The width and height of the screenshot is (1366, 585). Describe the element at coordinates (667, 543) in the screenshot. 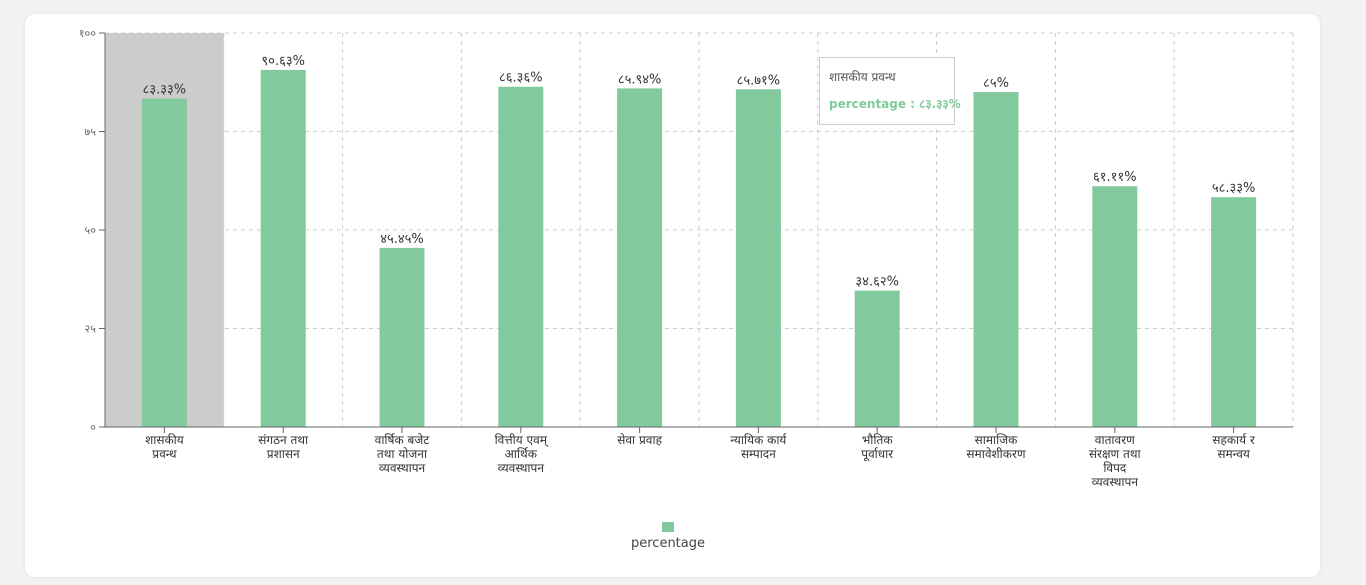

I see `legend-label: percentage` at that location.